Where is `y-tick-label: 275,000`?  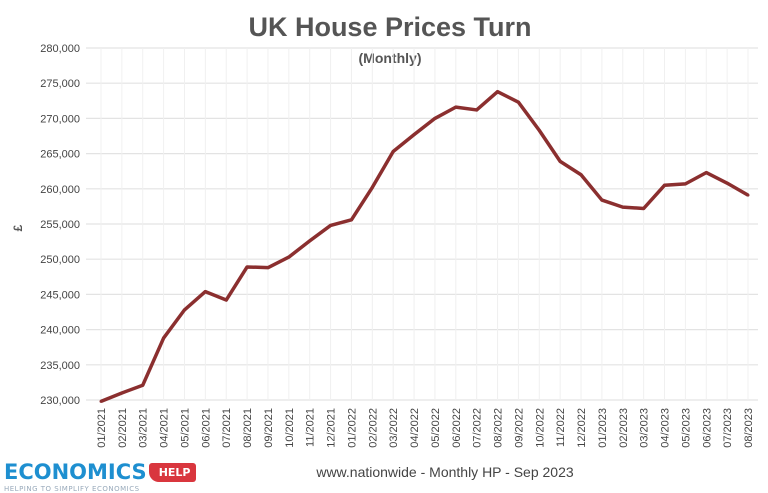 y-tick-label: 275,000 is located at coordinates (60, 84).